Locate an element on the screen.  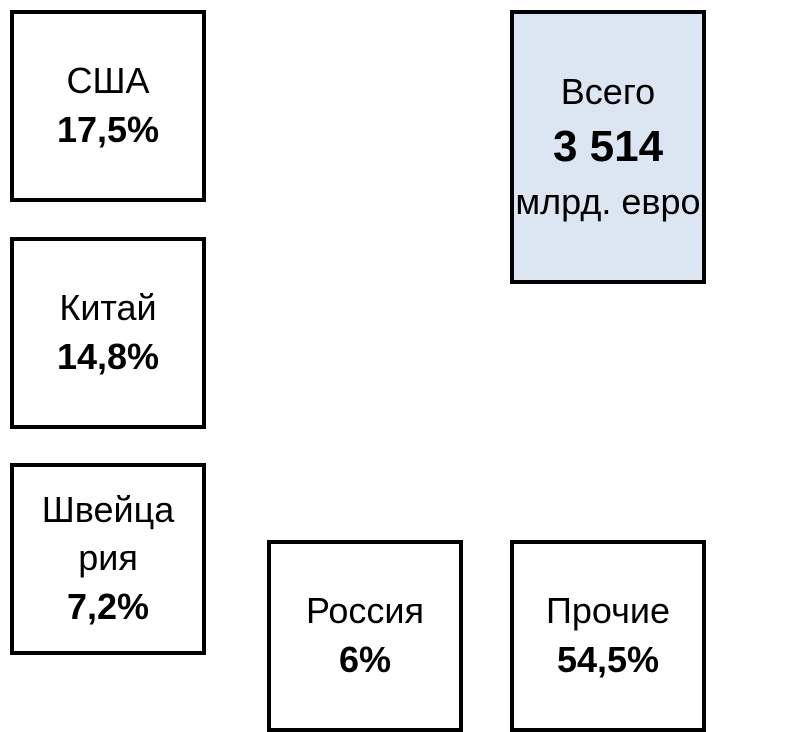
country-box: США 17,5% is located at coordinates (108, 106).